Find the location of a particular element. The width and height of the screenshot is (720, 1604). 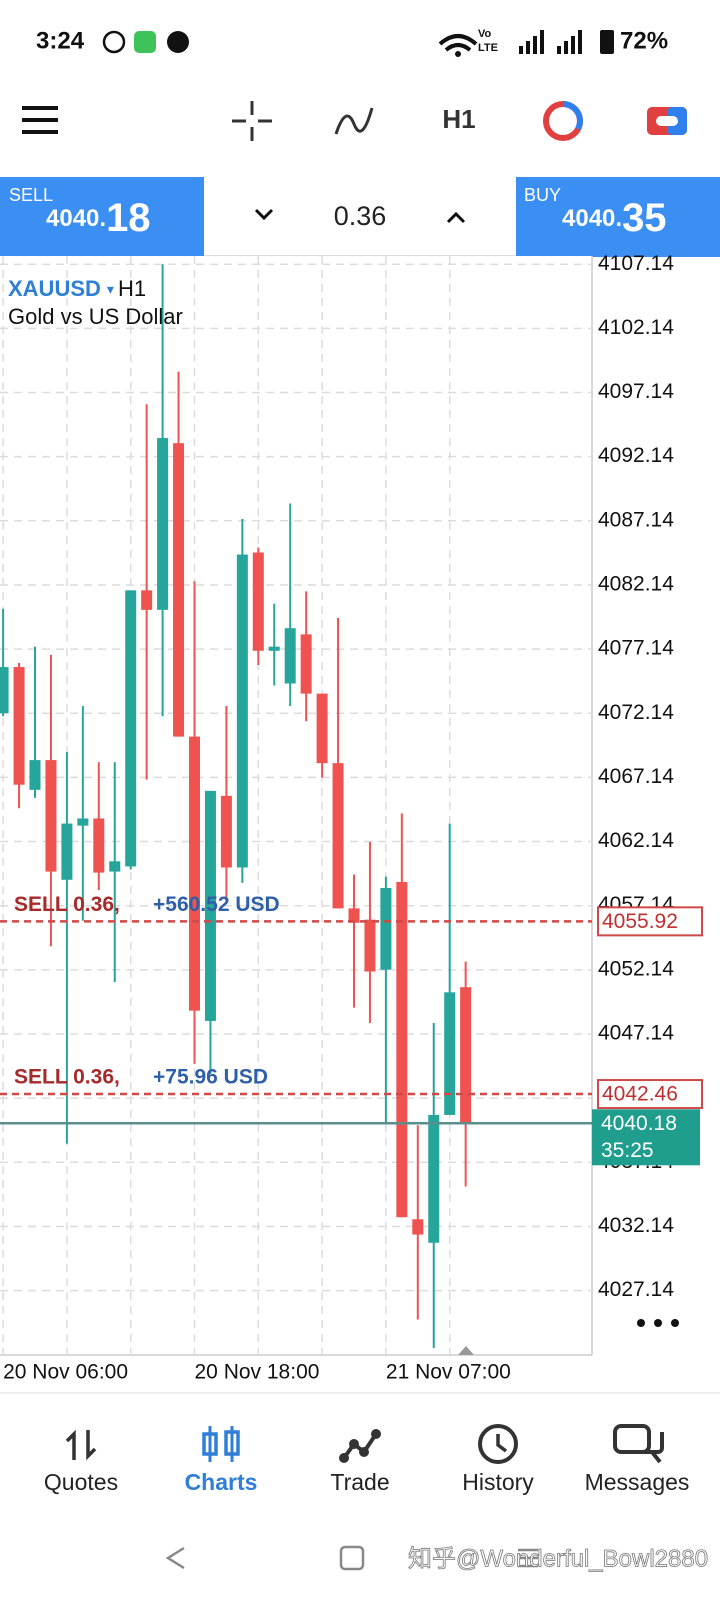

lte-label: LTE is located at coordinates (488, 48).